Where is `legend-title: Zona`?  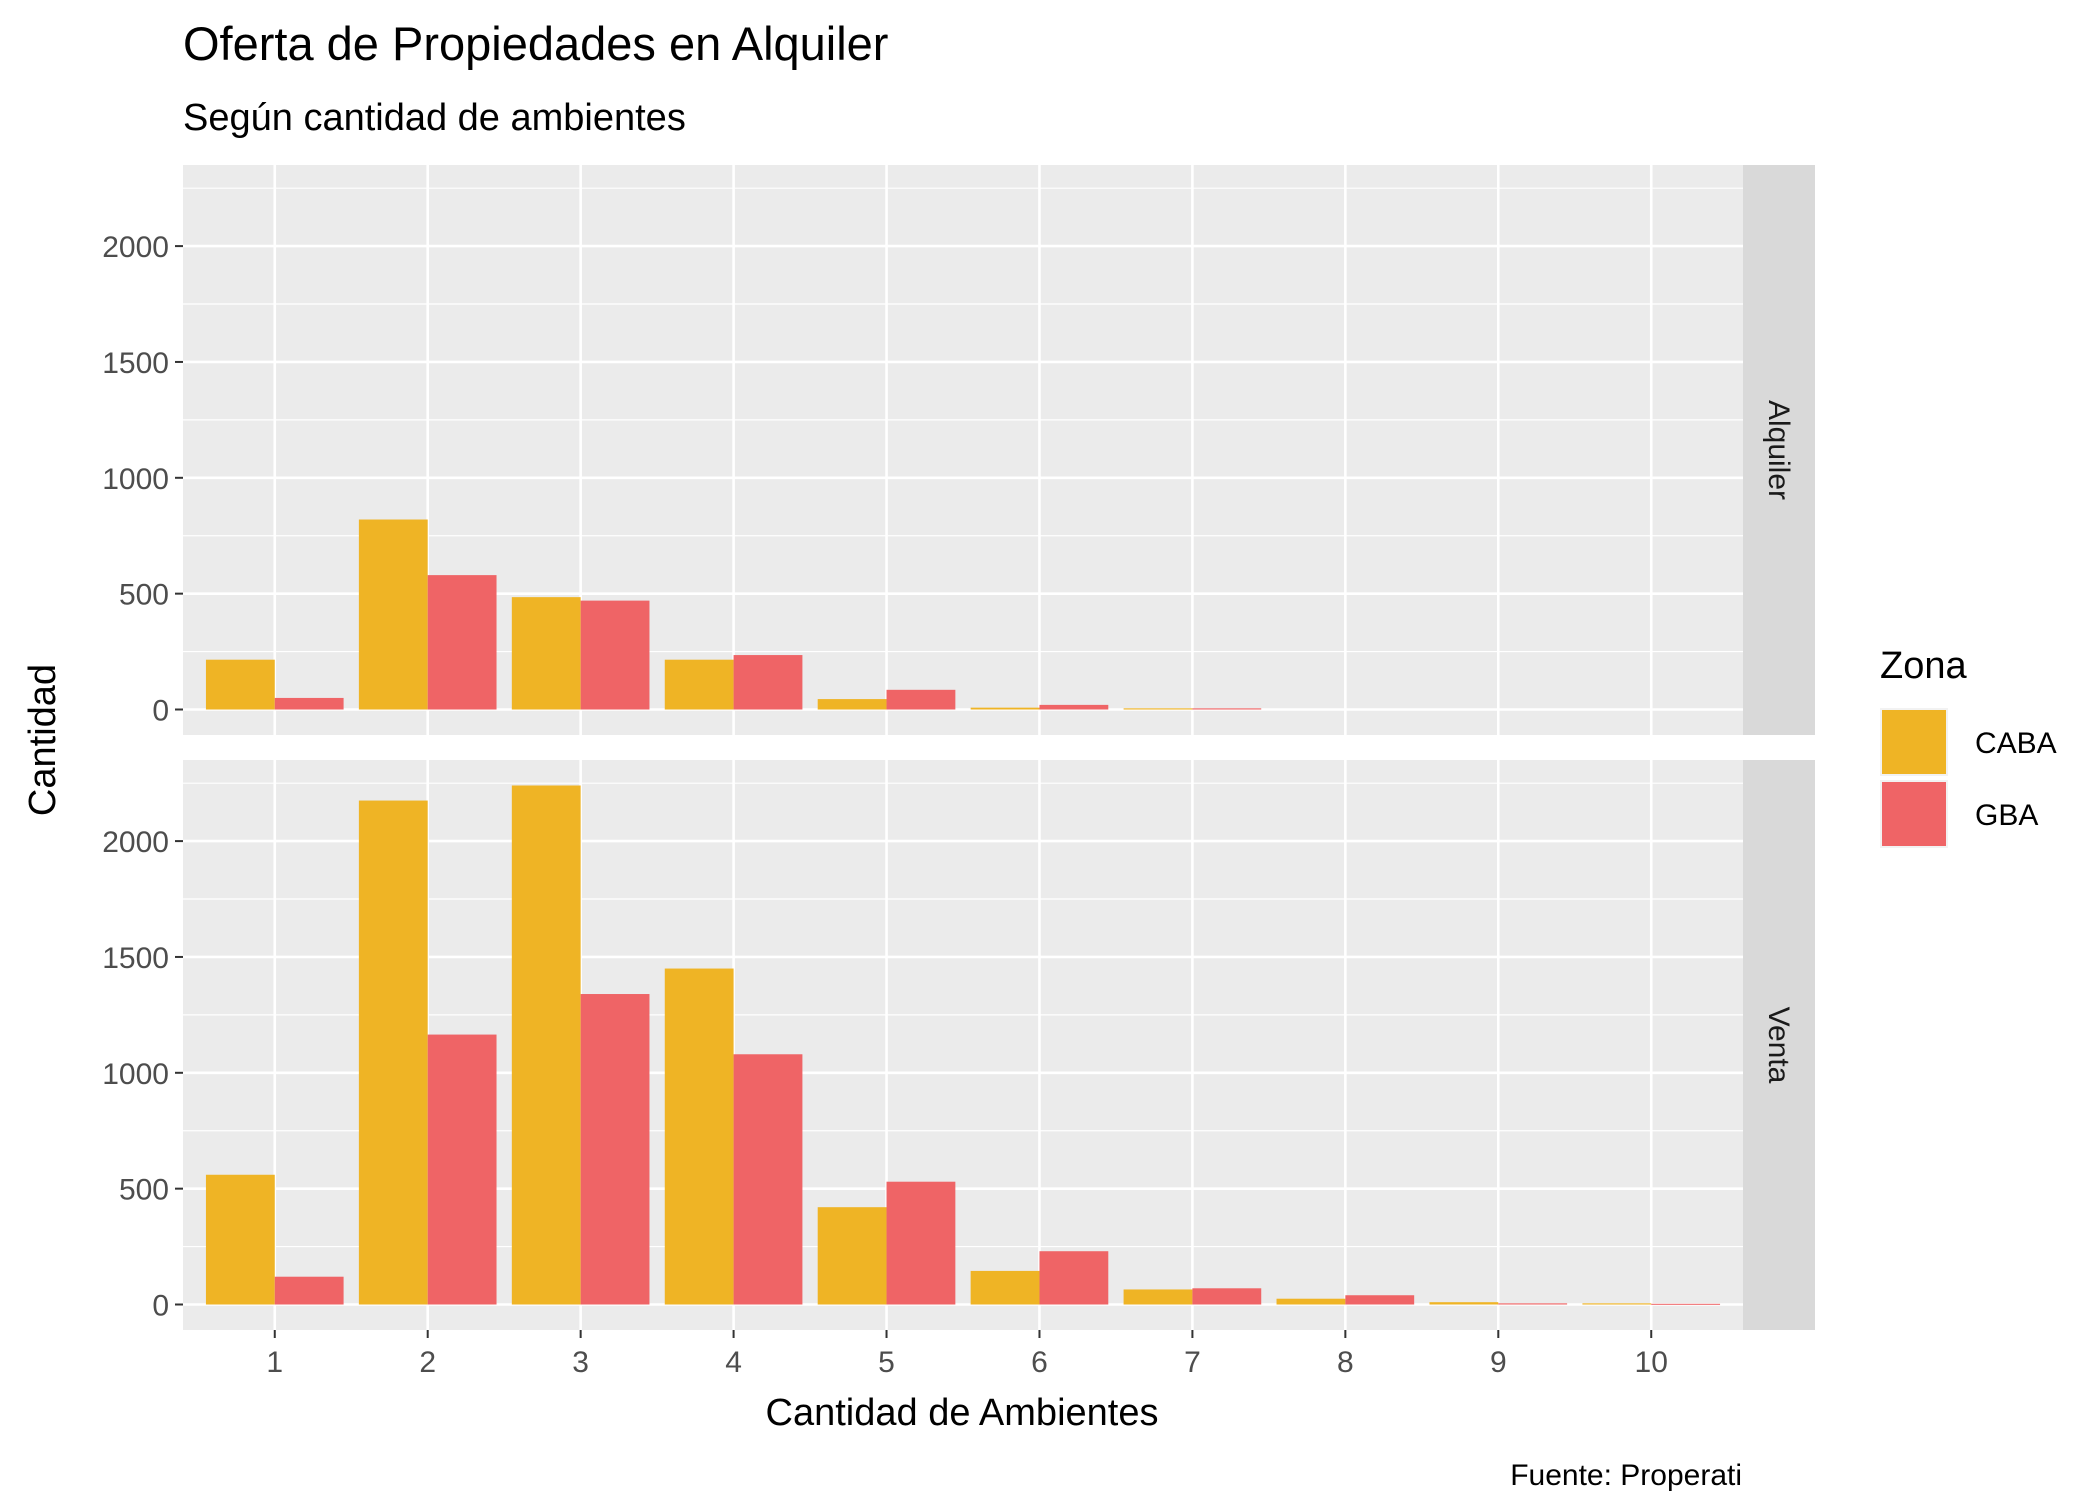
legend-title: Zona is located at coordinates (1923, 666).